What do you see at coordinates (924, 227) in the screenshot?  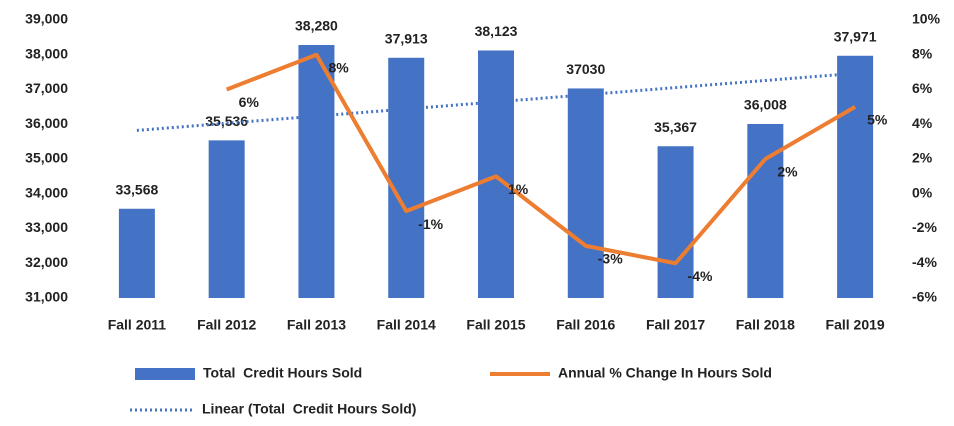 I see `y2-tick-label: -2%` at bounding box center [924, 227].